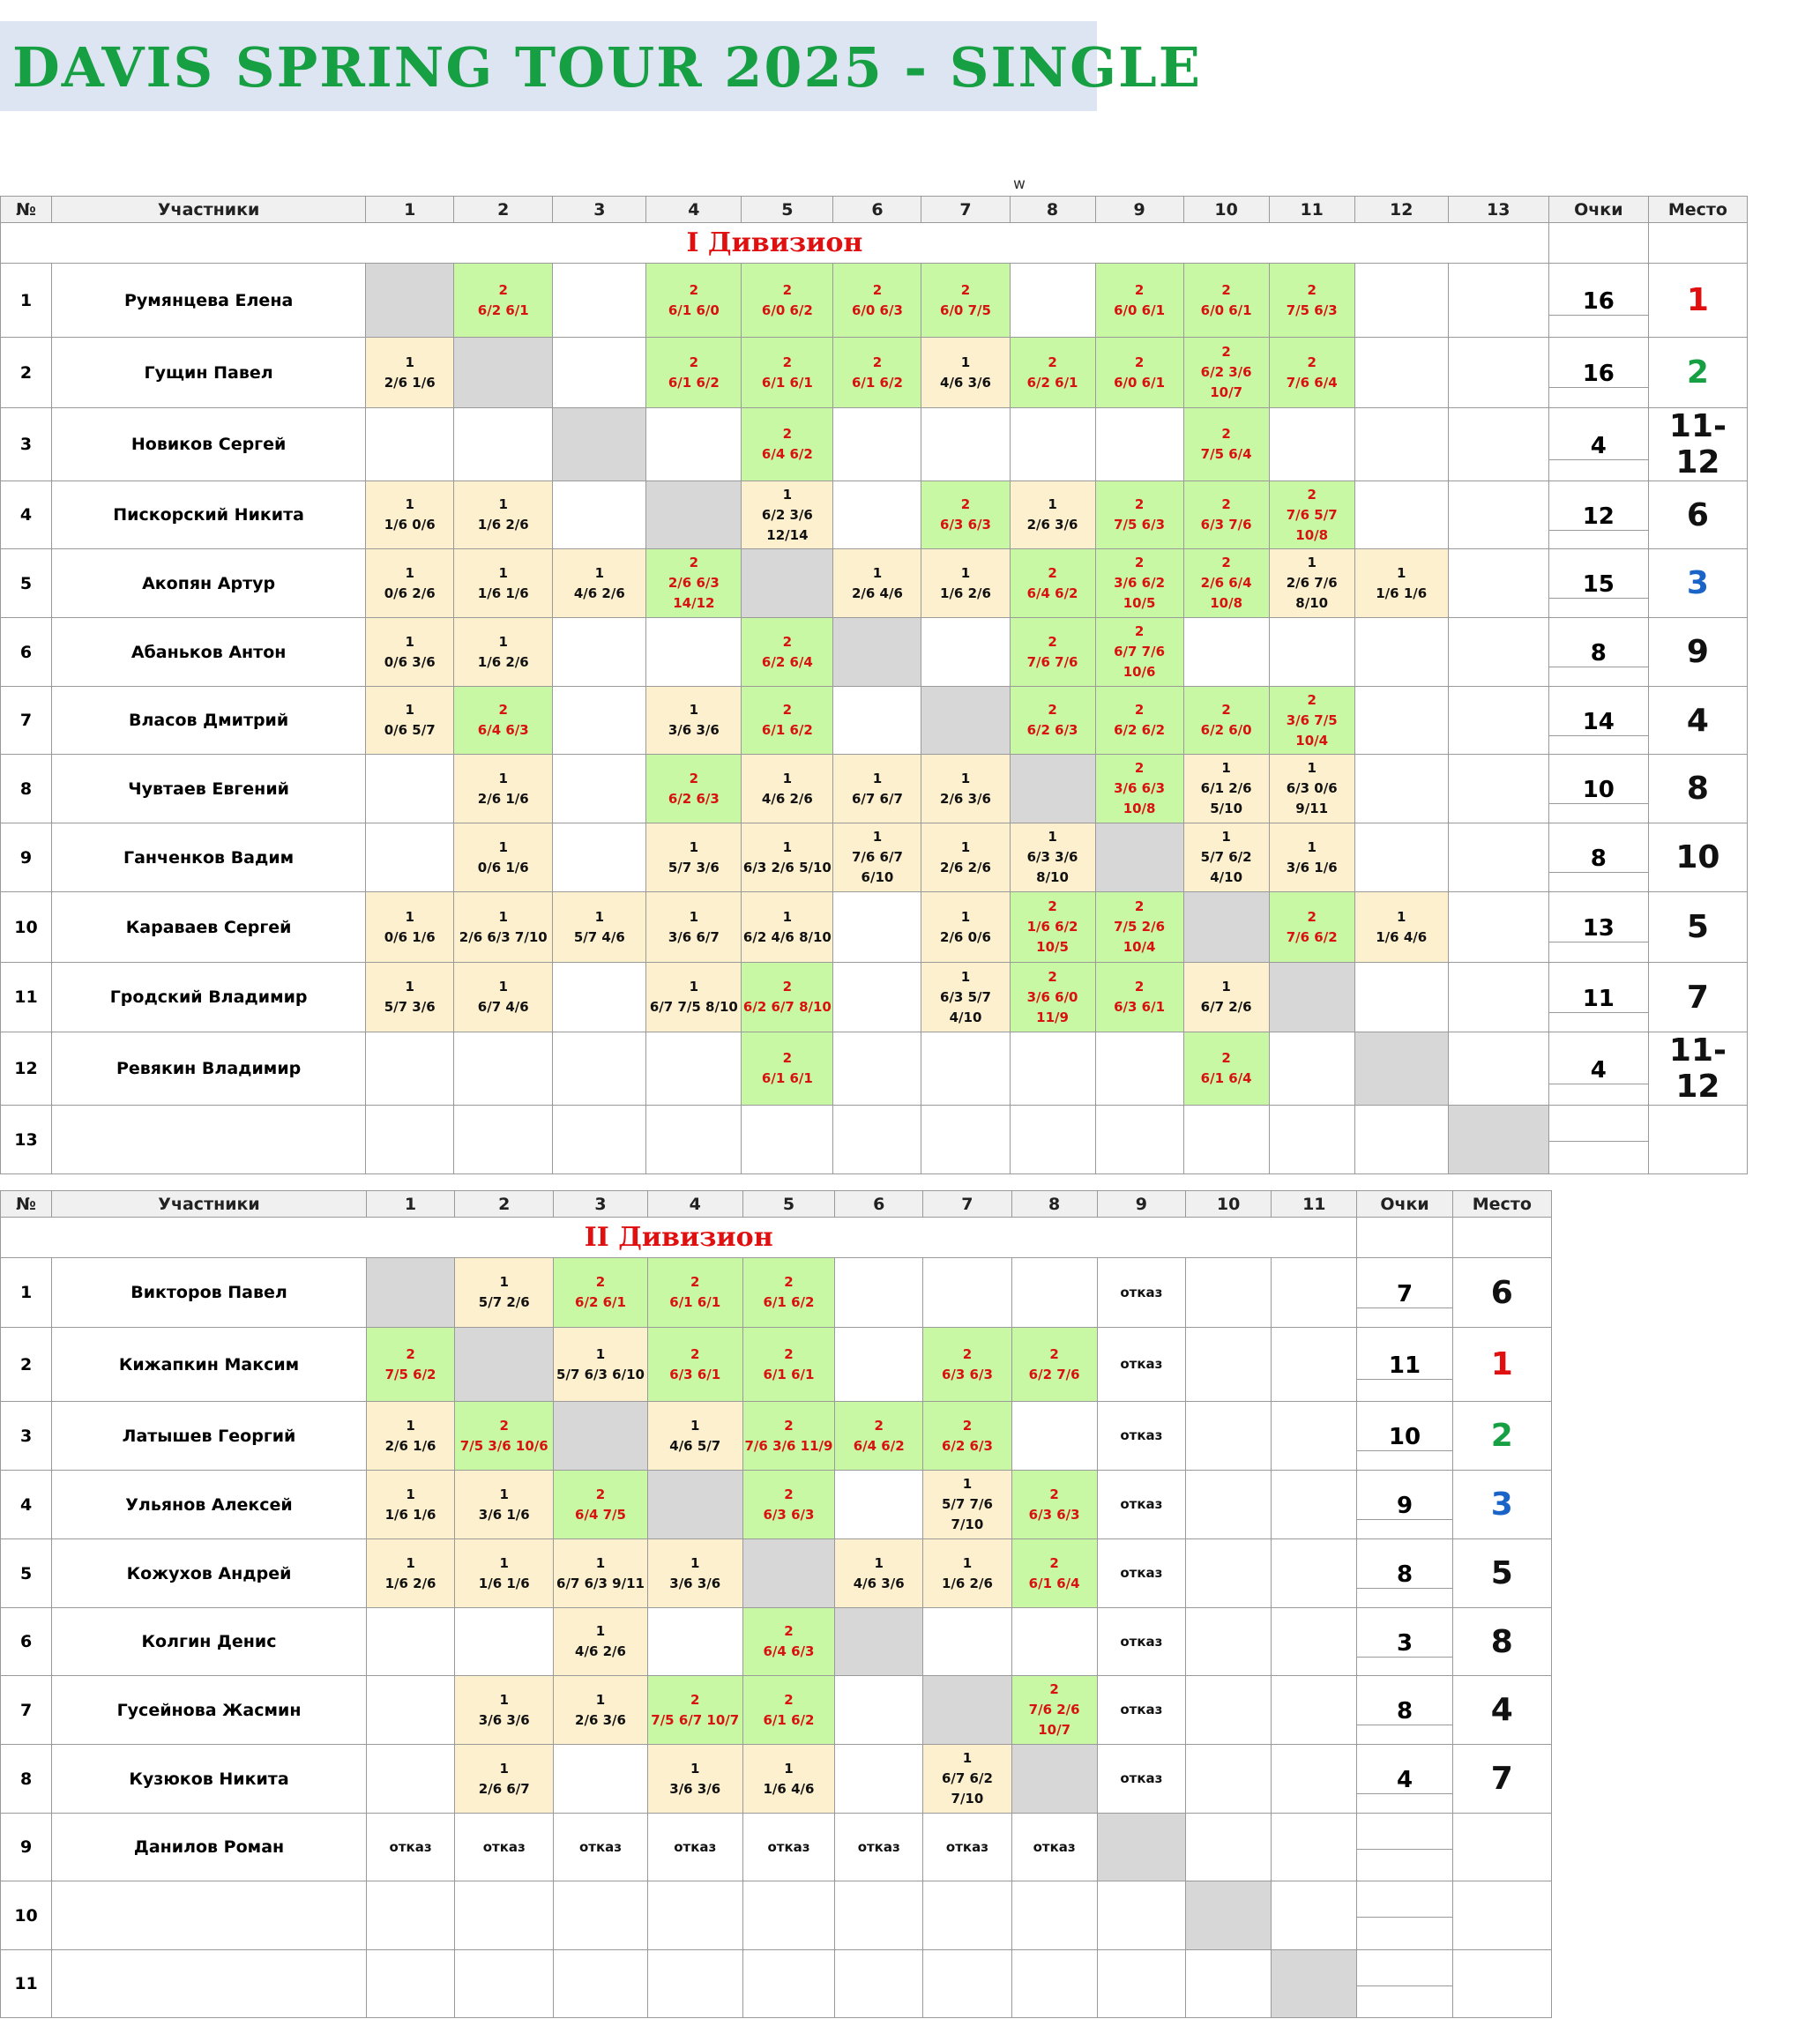 This screenshot has height=2019, width=1820. I want to click on player-name: Кожухов Андрей, so click(209, 1573).